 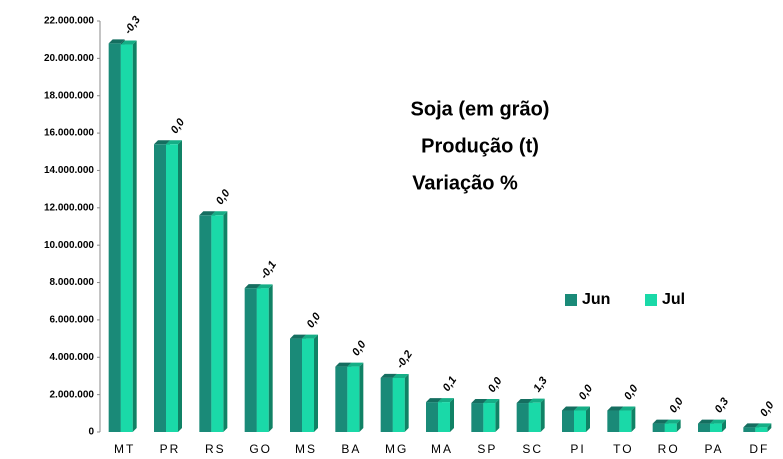 What do you see at coordinates (540, 384) in the screenshot?
I see `variation-label: 1,3` at bounding box center [540, 384].